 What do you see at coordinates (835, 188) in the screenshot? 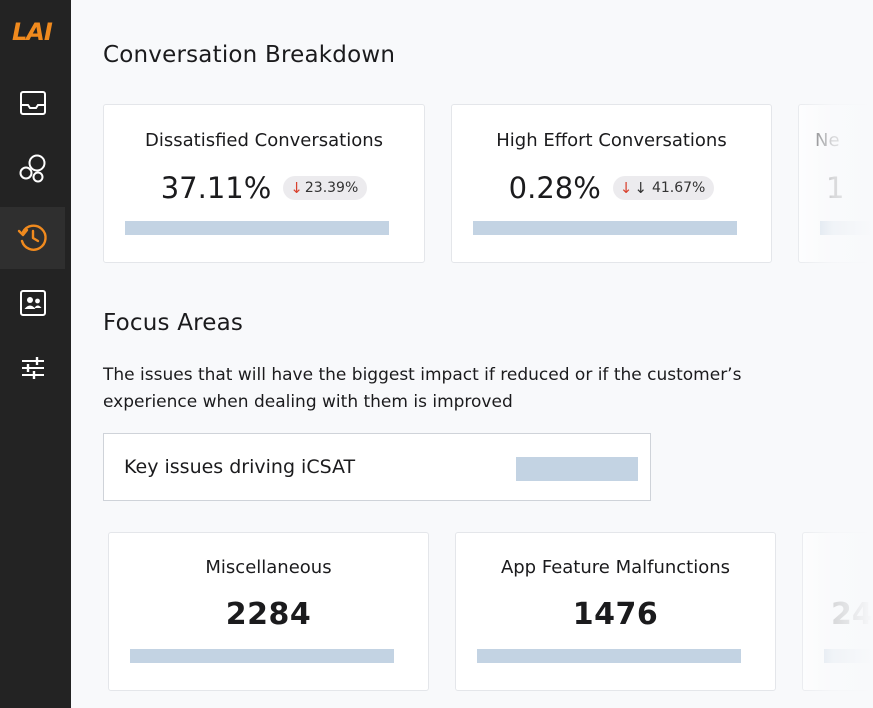
I see `metric-value: 1` at bounding box center [835, 188].